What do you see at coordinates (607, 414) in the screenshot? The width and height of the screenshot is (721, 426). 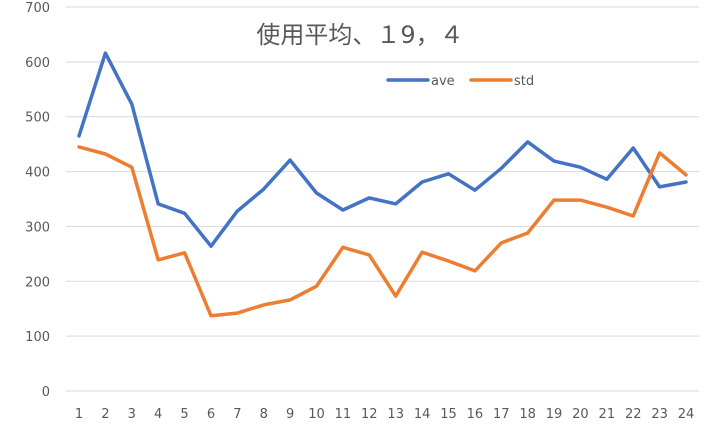 I see `x-tick-label: 21` at bounding box center [607, 414].